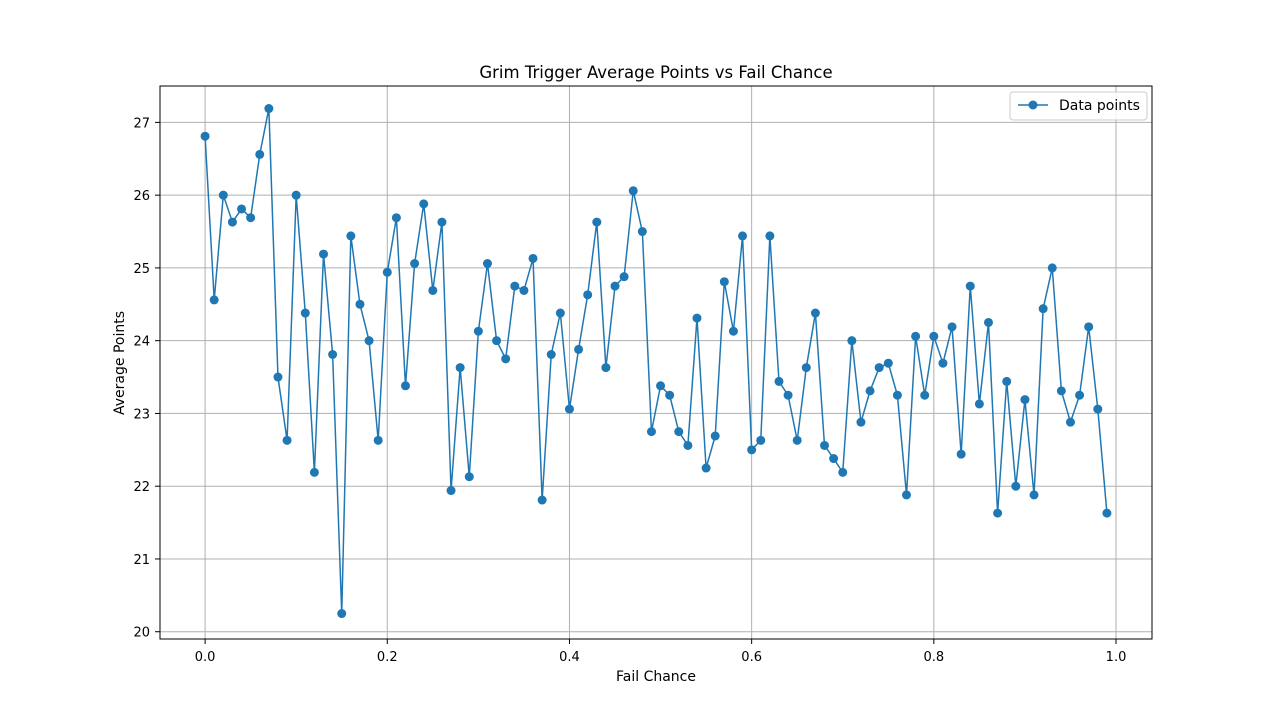 This screenshot has width=1280, height=719. I want to click on y-tick-label: 23, so click(141, 414).